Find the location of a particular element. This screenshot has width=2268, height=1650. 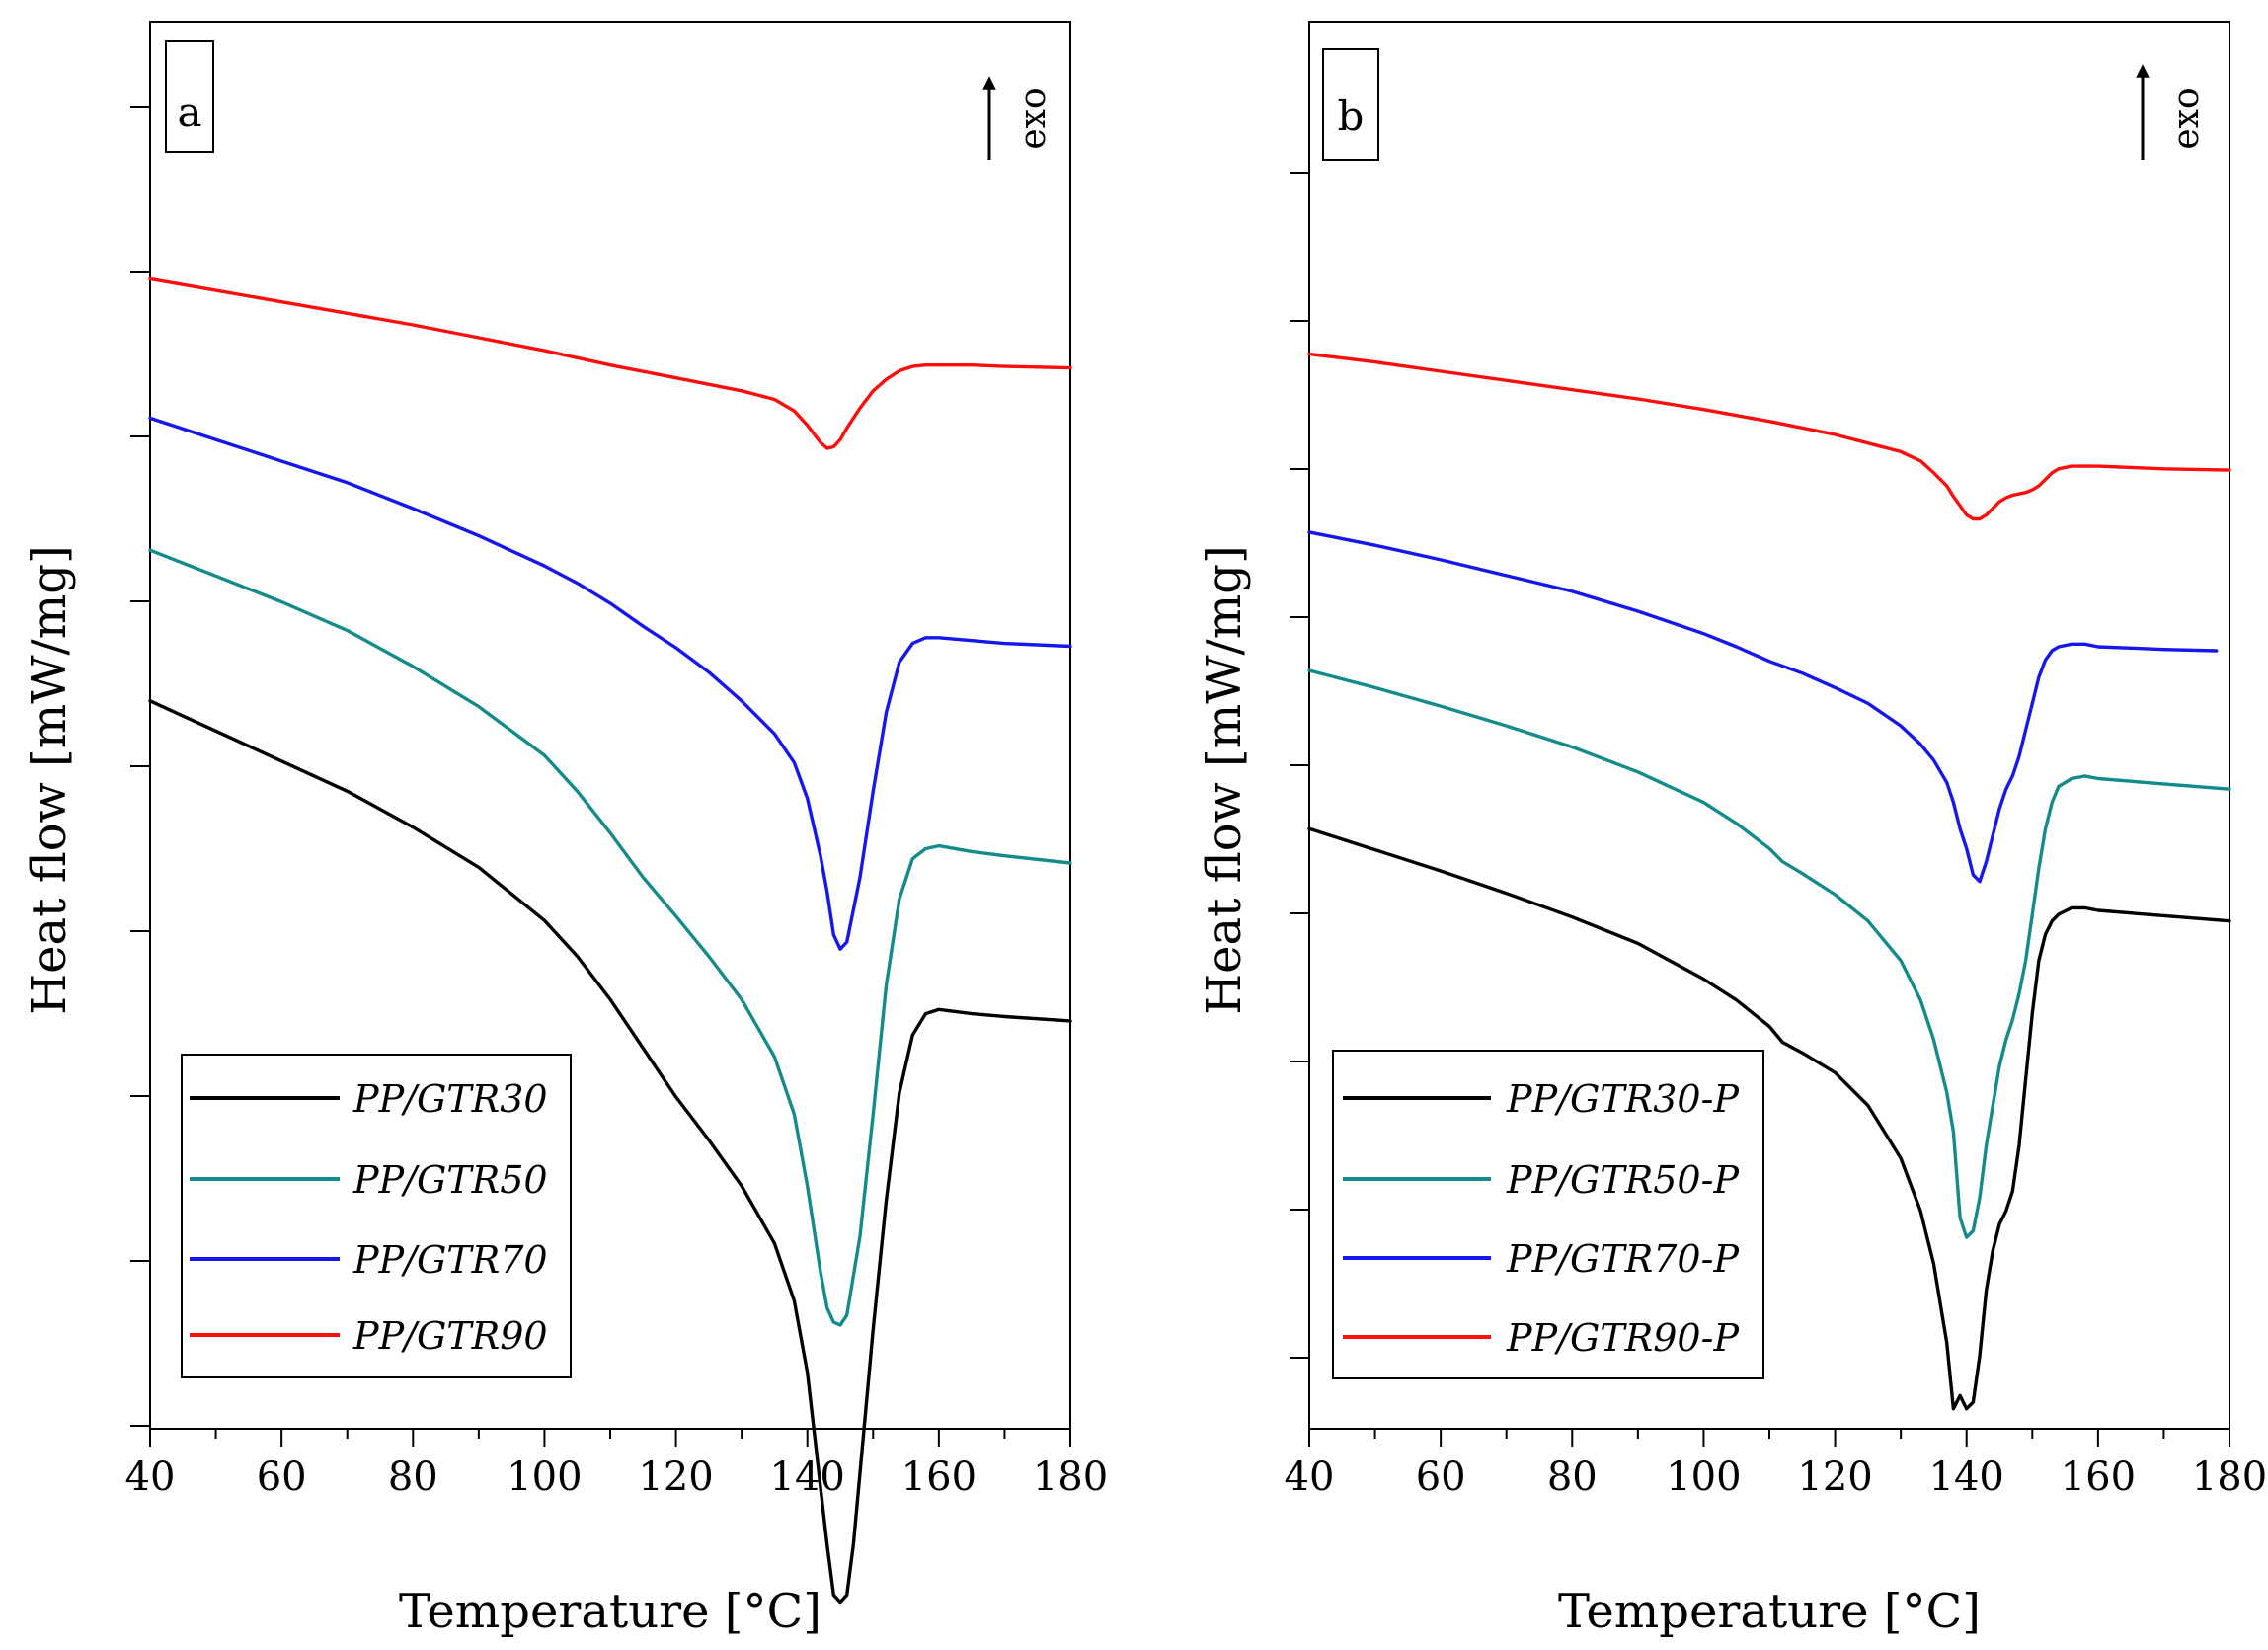

panel-b-y-axis-title: Heat flow [mW/mg] is located at coordinates (1224, 779).